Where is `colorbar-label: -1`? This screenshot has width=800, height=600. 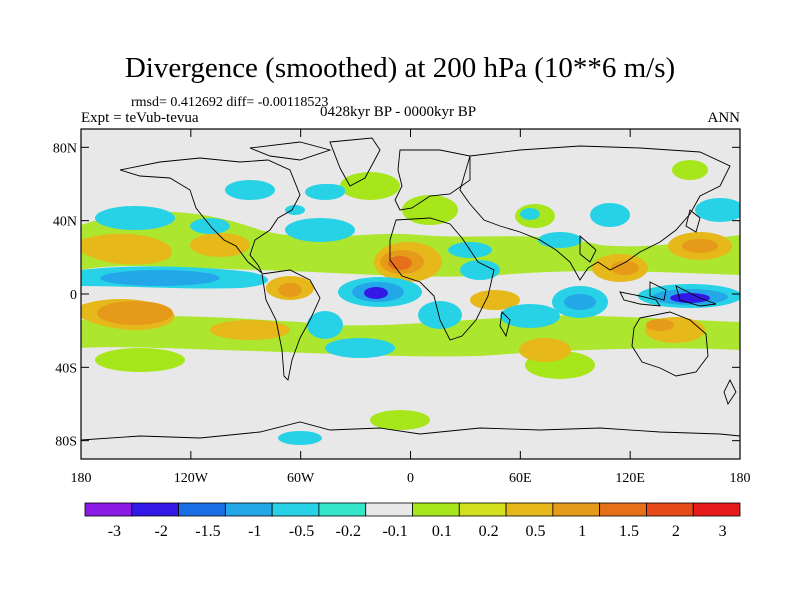 colorbar-label: -1 is located at coordinates (254, 531).